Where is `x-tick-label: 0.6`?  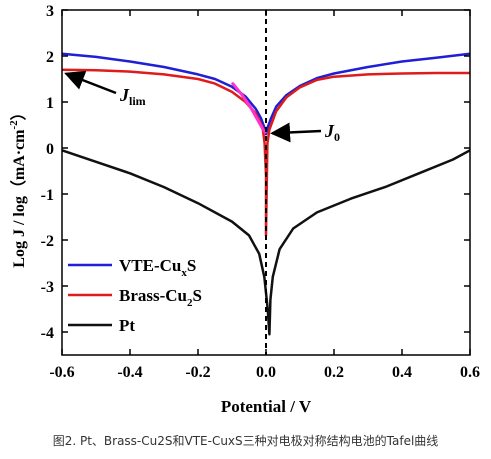 x-tick-label: 0.6 is located at coordinates (470, 372).